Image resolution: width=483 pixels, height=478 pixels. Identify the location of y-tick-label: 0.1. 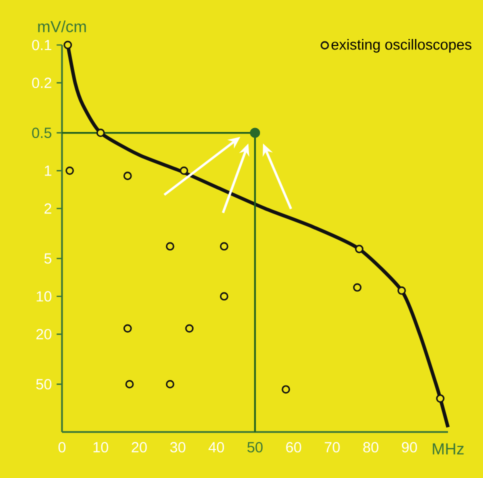
(42, 45).